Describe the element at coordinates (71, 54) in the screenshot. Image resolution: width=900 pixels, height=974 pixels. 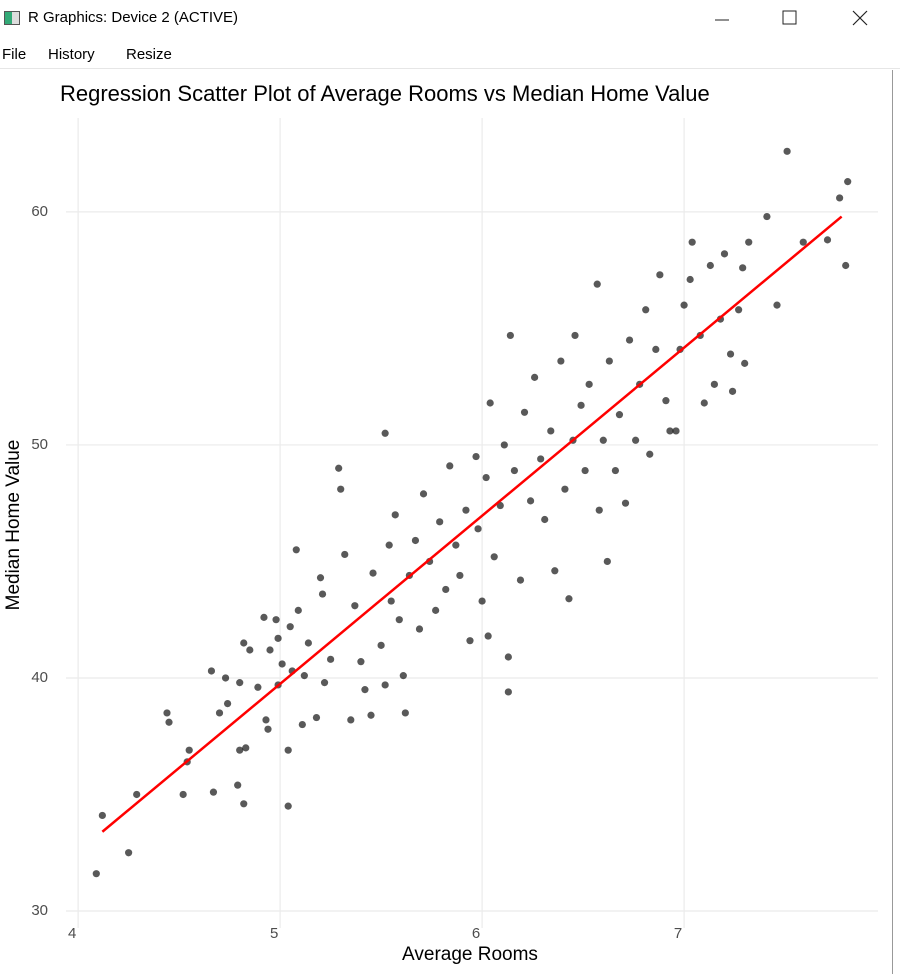
I see `menu-item: History` at that location.